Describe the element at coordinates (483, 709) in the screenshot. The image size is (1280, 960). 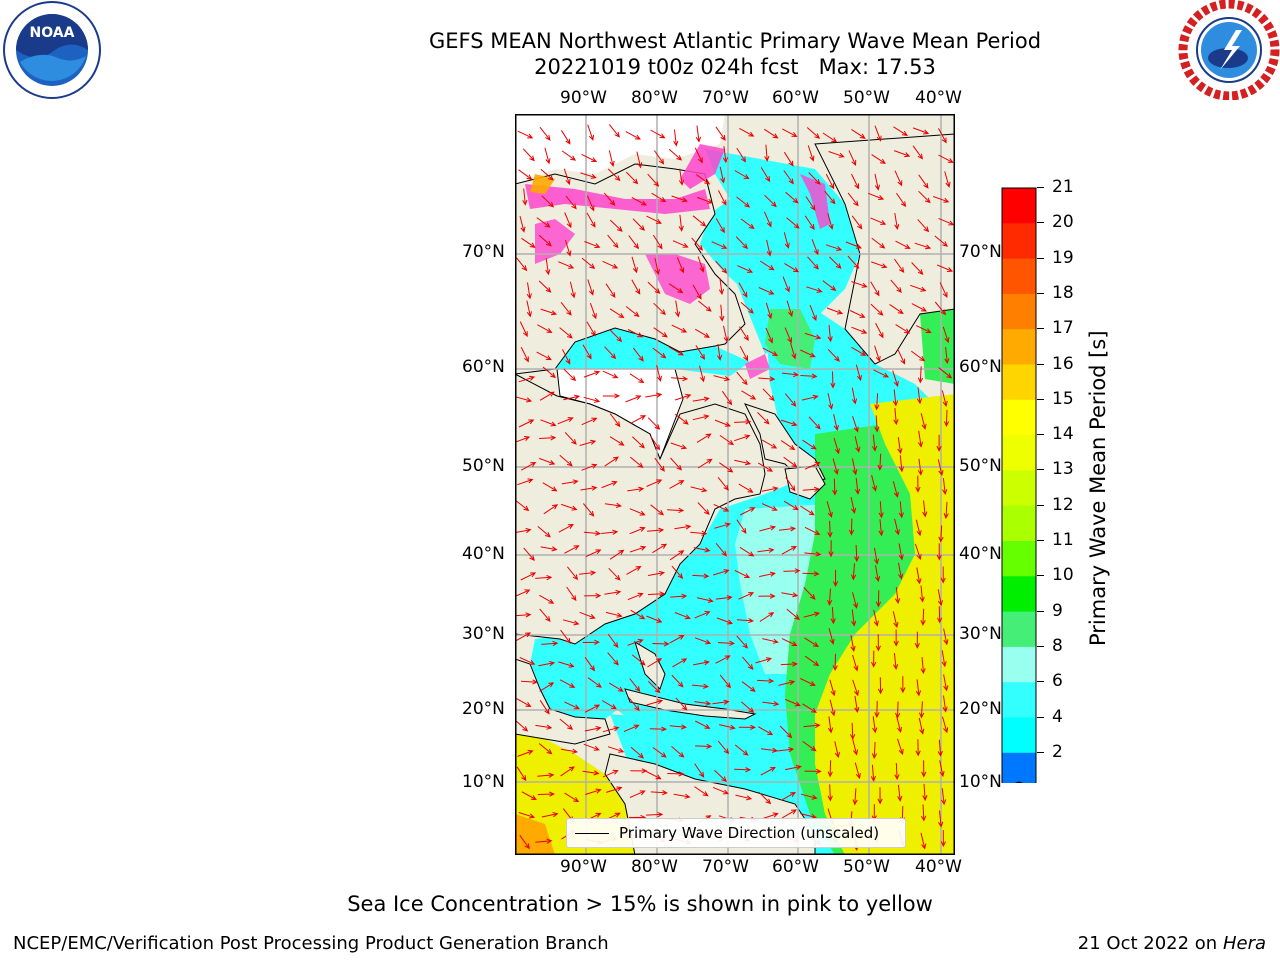
I see `lat-label-left-20n: 20°N` at that location.